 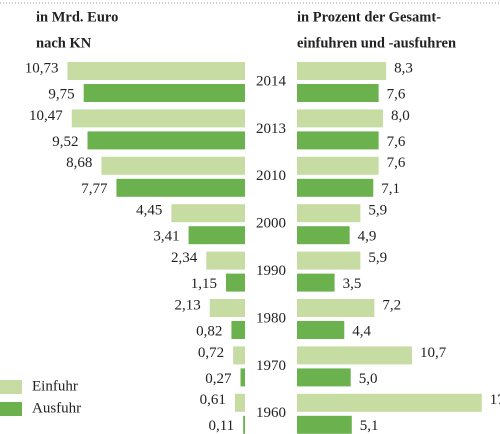 What do you see at coordinates (46, 116) in the screenshot?
I see `value-label: 10,47` at bounding box center [46, 116].